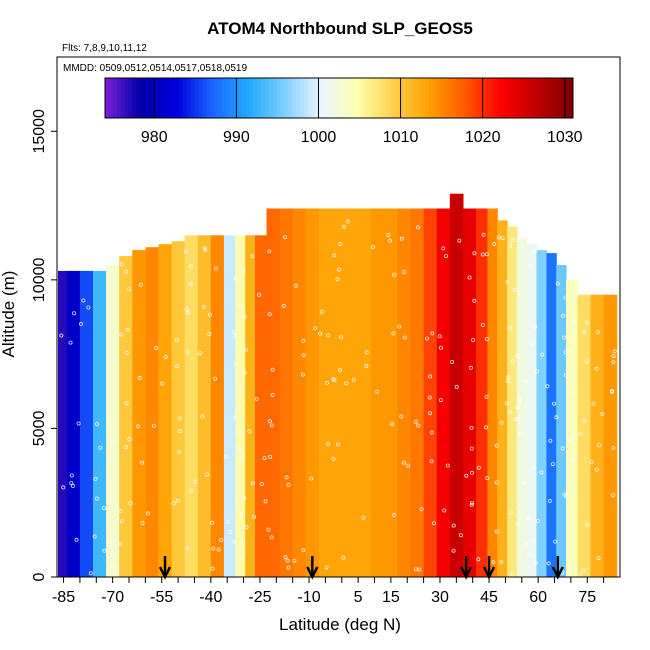  What do you see at coordinates (343, 111) in the screenshot?
I see `colorbar: 980 990 1000 1010 1020 1030` at bounding box center [343, 111].